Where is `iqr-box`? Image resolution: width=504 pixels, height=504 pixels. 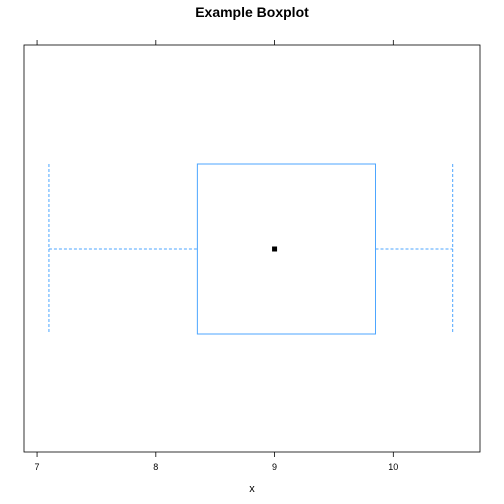
iqr-box is located at coordinates (286, 249).